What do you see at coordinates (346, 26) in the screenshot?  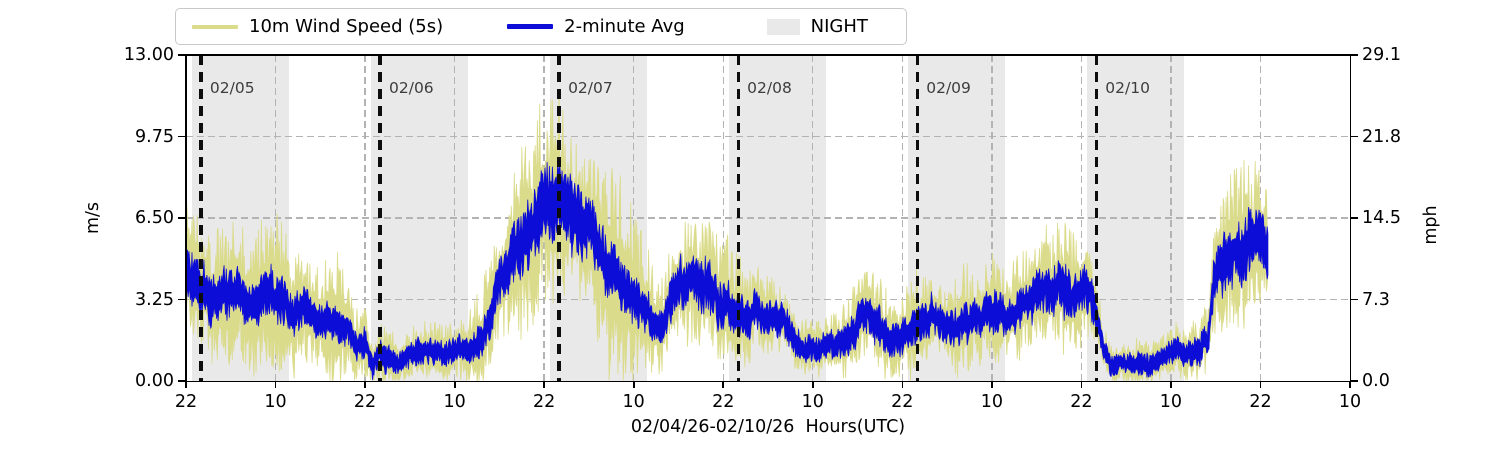 I see `legend-label-raw-wind: 10m Wind Speed (5s)` at bounding box center [346, 26].